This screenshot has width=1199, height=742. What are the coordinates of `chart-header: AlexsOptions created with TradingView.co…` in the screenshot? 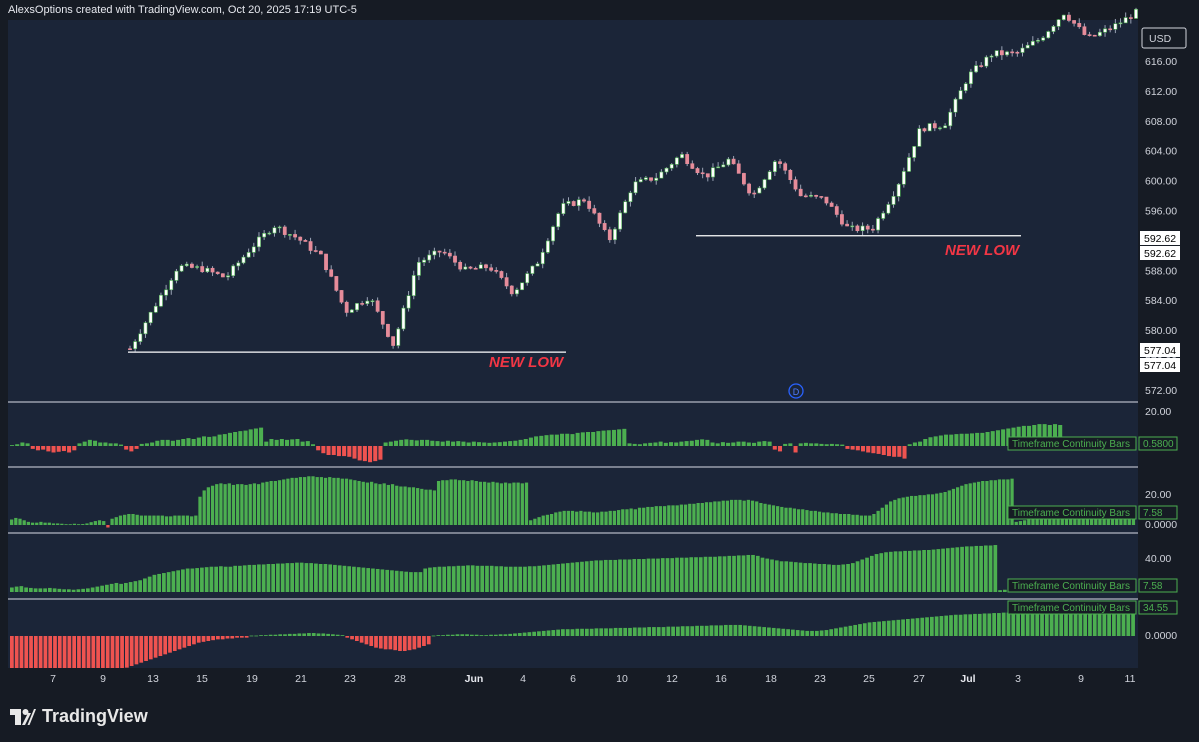 It's located at (599, 10).